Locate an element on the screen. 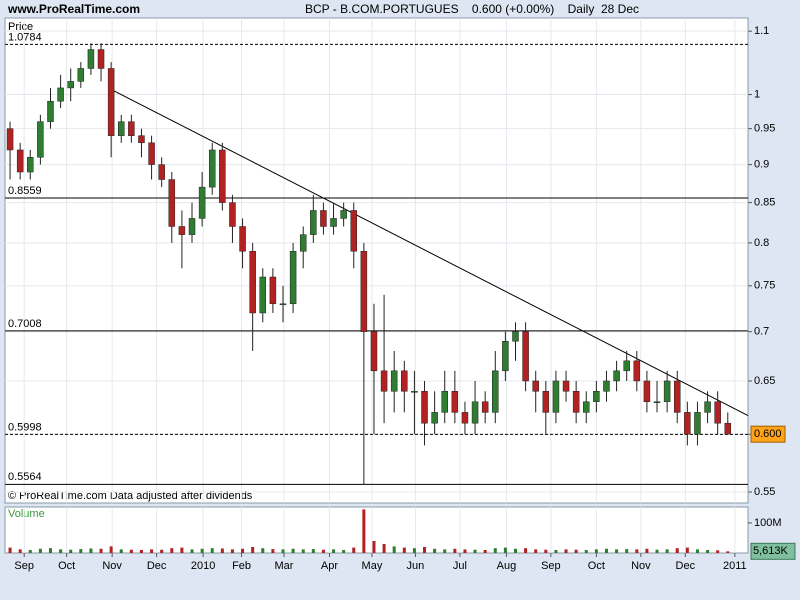 The width and height of the screenshot is (800, 600). price-label: Price is located at coordinates (20, 27).